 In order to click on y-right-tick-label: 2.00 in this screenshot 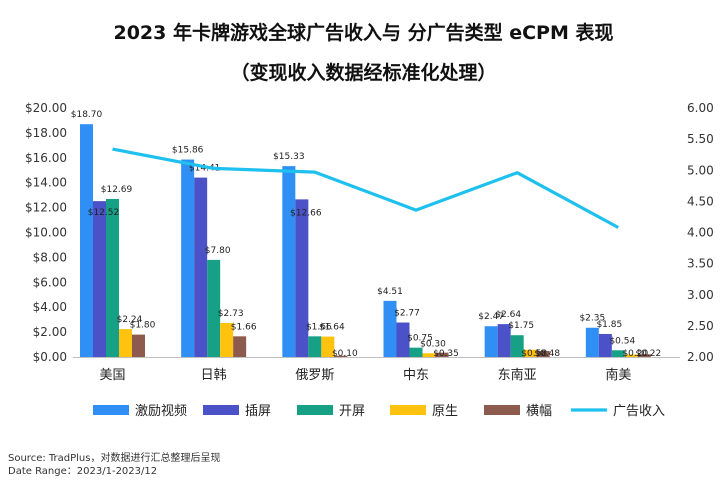, I will do `click(700, 357)`.